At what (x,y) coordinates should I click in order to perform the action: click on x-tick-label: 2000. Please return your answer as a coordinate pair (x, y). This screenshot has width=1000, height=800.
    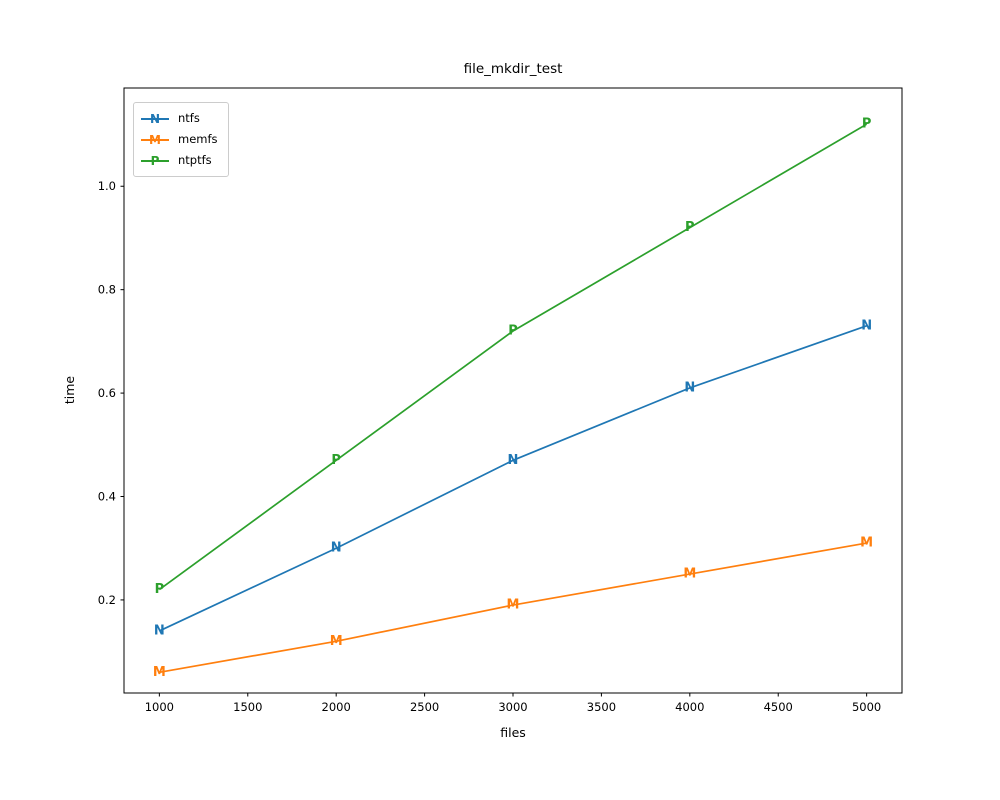
    Looking at the image, I should click on (336, 707).